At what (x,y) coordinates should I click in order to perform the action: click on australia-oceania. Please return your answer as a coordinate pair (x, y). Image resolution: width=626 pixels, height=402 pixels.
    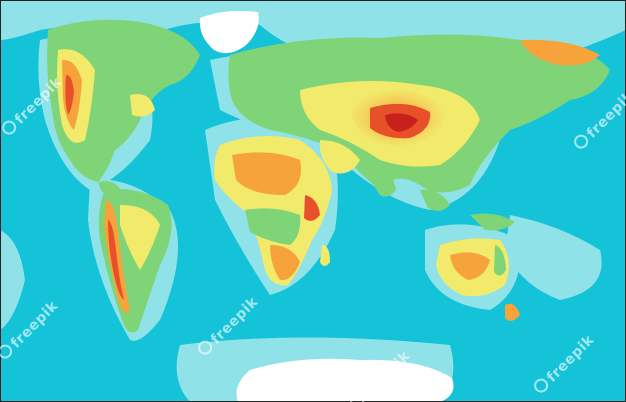
    Looking at the image, I should click on (470, 255).